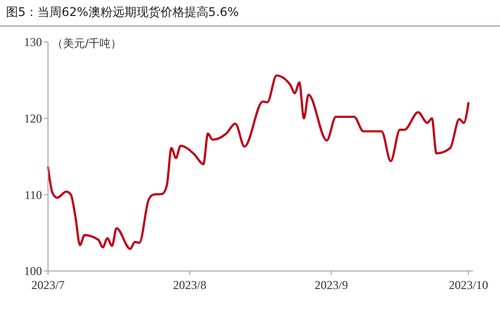  Describe the element at coordinates (87, 43) in the screenshot. I see `y-axis-title: （美元/千吨）` at that location.